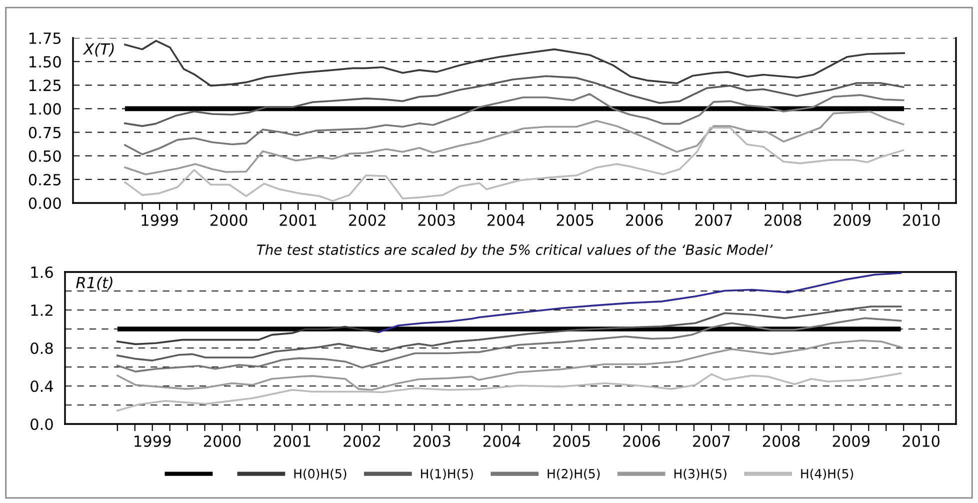 The width and height of the screenshot is (978, 503). I want to click on y-tick-label: 0.0, so click(41, 424).